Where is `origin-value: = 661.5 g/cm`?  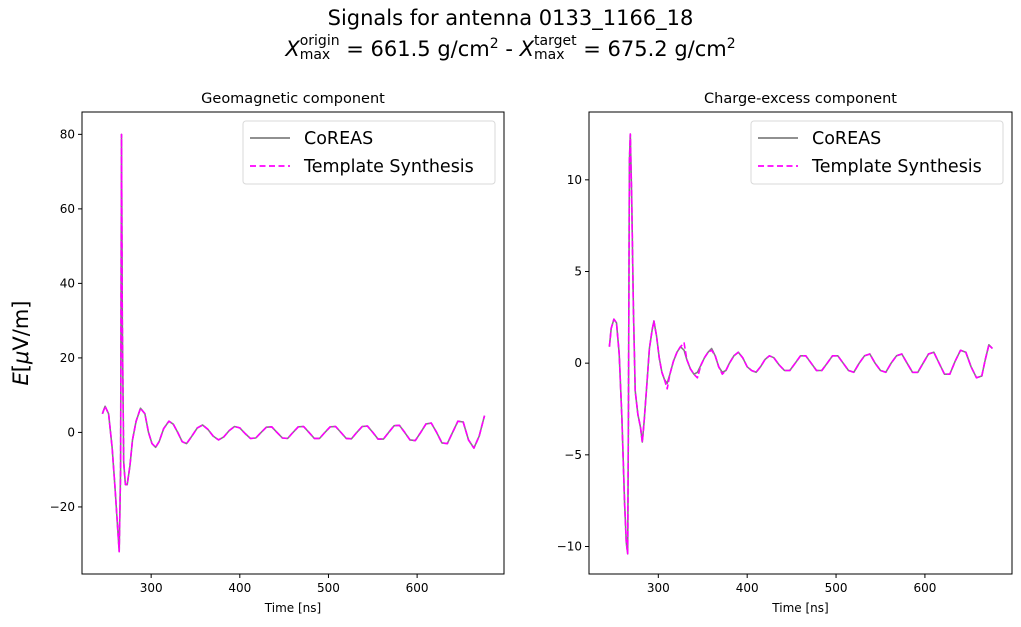
origin-value: = 661.5 g/cm is located at coordinates (414, 49).